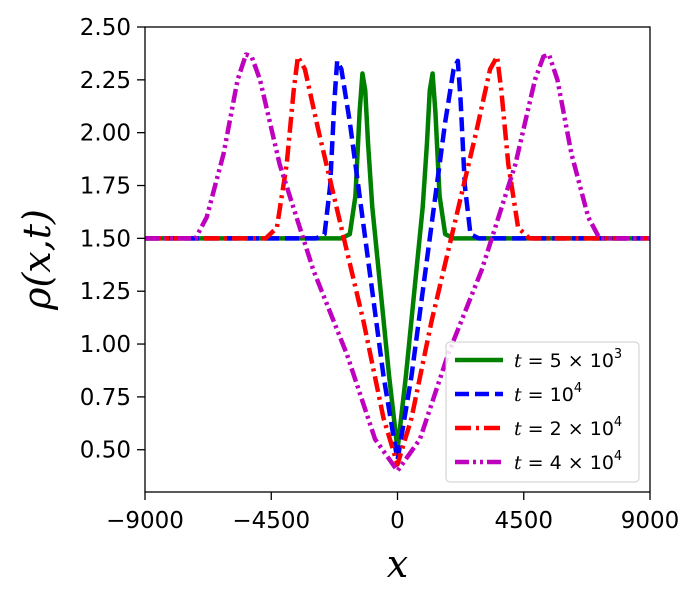  What do you see at coordinates (397, 521) in the screenshot?
I see `x-tick-label: 0` at bounding box center [397, 521].